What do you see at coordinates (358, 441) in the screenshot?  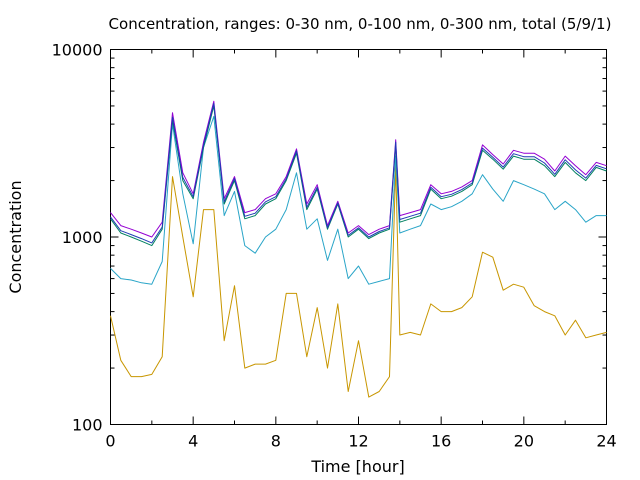 I see `x-tick-label: 12` at bounding box center [358, 441].